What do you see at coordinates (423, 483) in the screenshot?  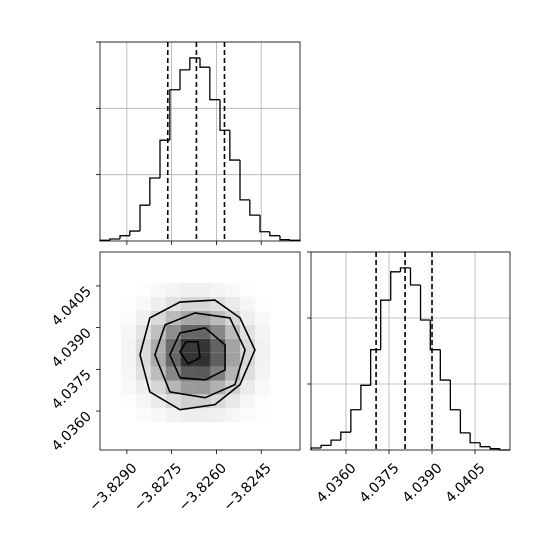 I see `x-tick-label: 4.0390` at bounding box center [423, 483].